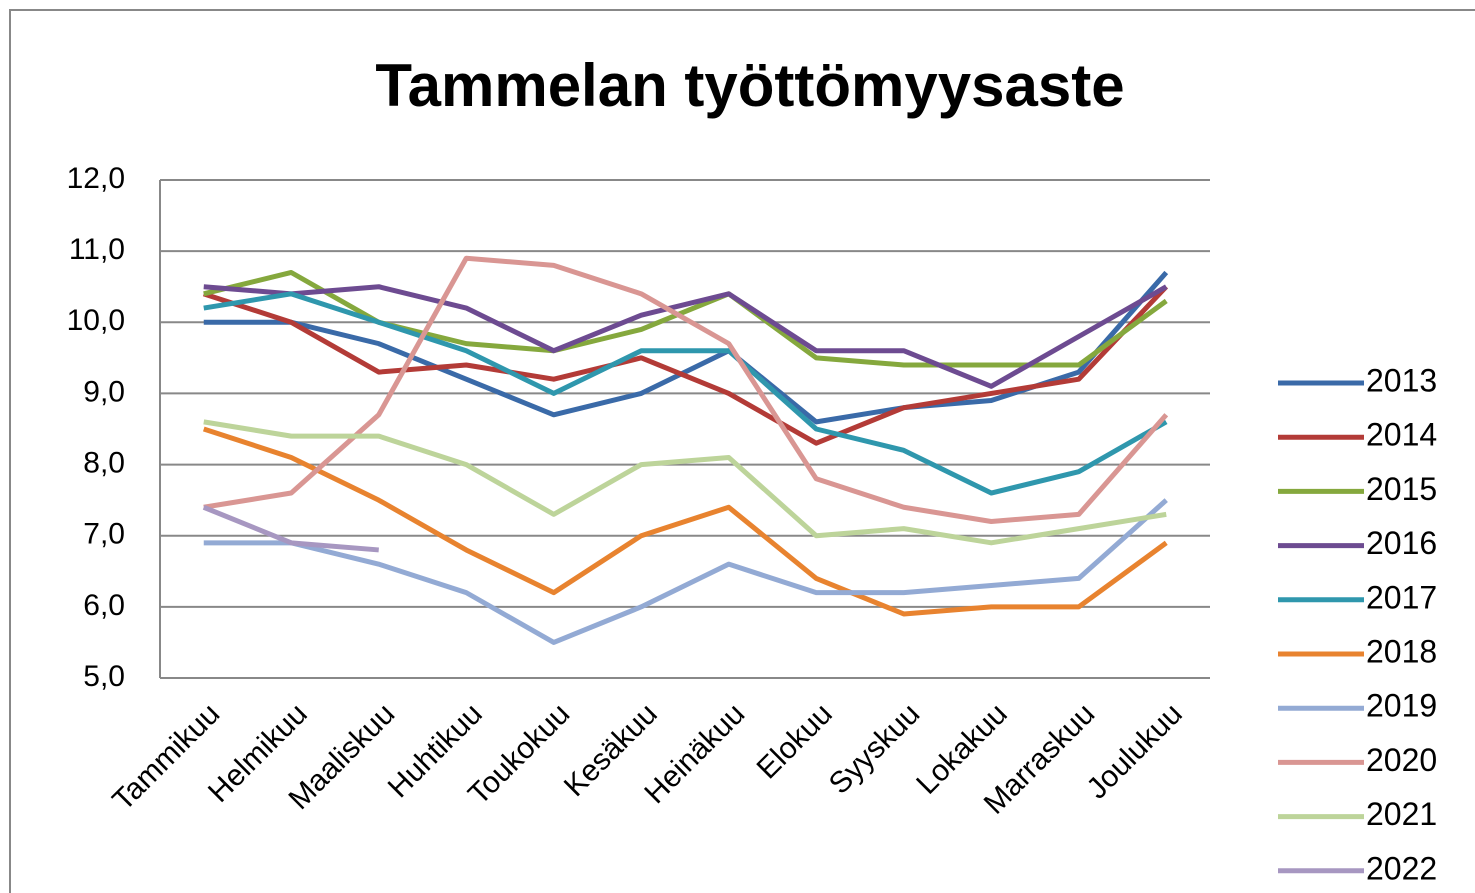  What do you see at coordinates (104, 605) in the screenshot?
I see `y-tick-label: 6,0` at bounding box center [104, 605].